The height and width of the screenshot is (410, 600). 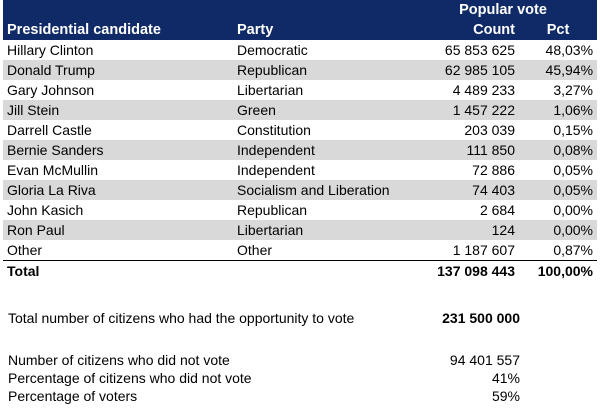 I want to click on opportunity-value: 231 500 000, so click(x=481, y=318).